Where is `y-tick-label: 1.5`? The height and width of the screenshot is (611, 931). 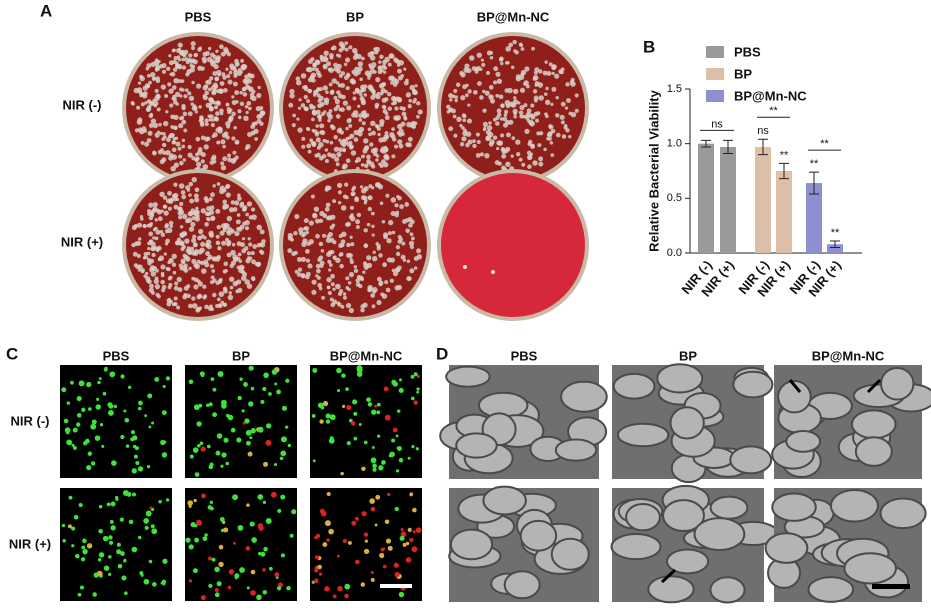
y-tick-label: 1.5 is located at coordinates (674, 89).